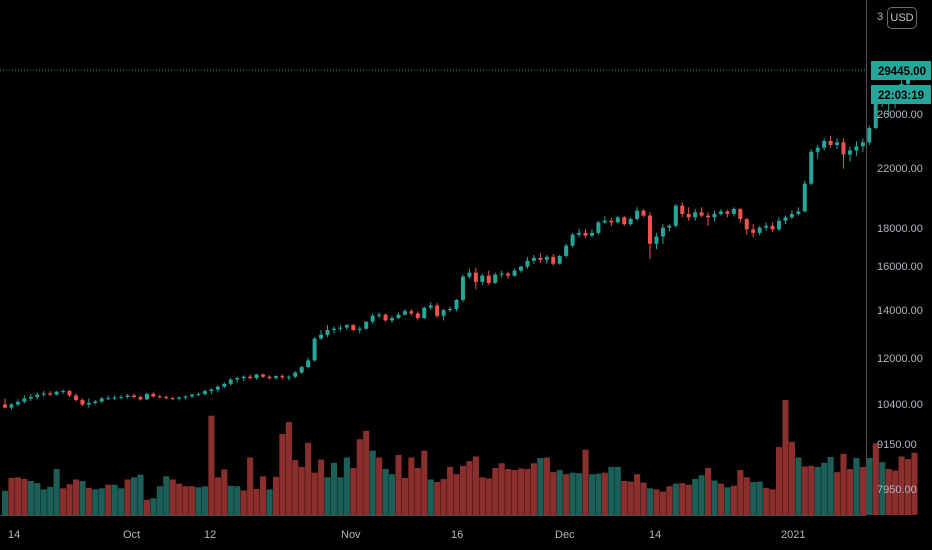 This screenshot has height=550, width=932. What do you see at coordinates (900, 311) in the screenshot?
I see `price-tick: 14000.00` at bounding box center [900, 311].